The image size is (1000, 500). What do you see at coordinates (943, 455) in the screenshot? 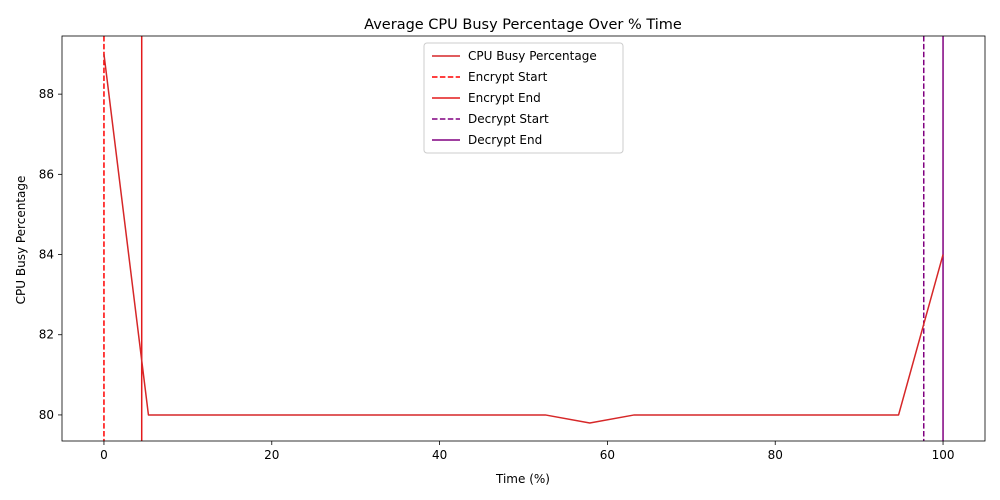
I see `x-tick-label: 100` at bounding box center [943, 455].